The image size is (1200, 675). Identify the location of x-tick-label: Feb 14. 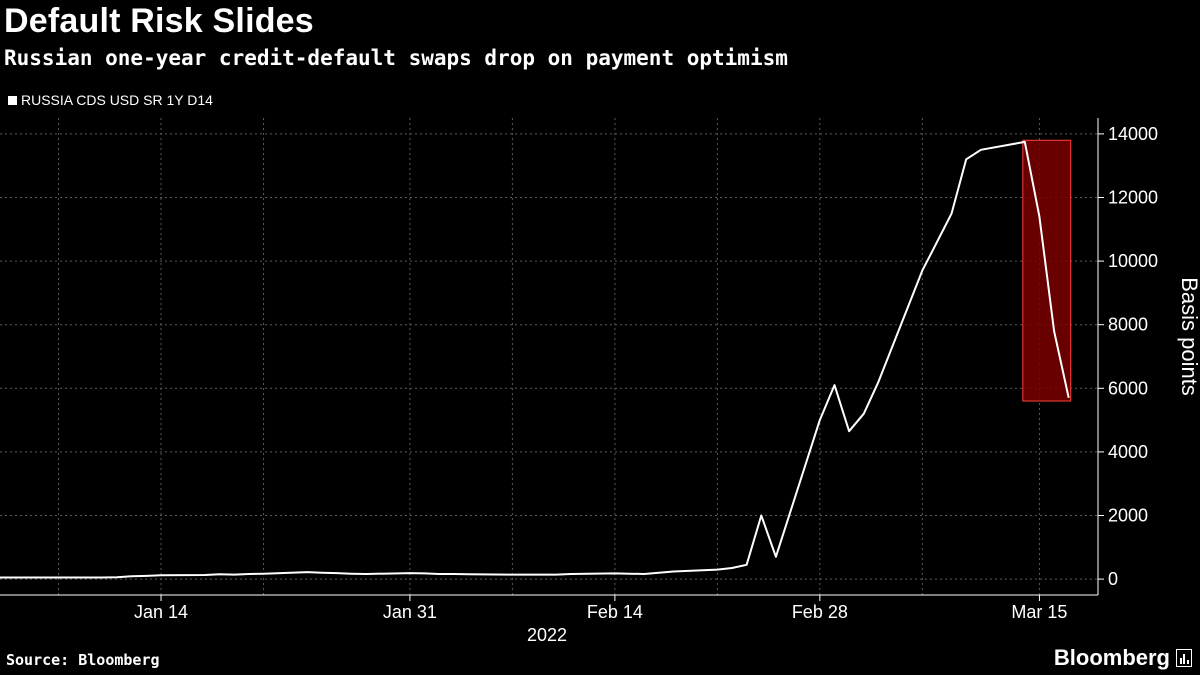
(615, 612).